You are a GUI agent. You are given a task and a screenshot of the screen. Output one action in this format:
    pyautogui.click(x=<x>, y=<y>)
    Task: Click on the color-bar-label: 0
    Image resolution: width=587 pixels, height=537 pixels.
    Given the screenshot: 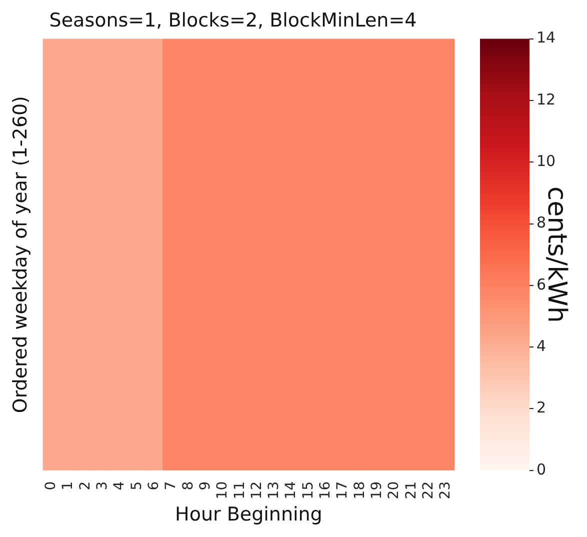 What is the action you would take?
    pyautogui.click(x=541, y=469)
    